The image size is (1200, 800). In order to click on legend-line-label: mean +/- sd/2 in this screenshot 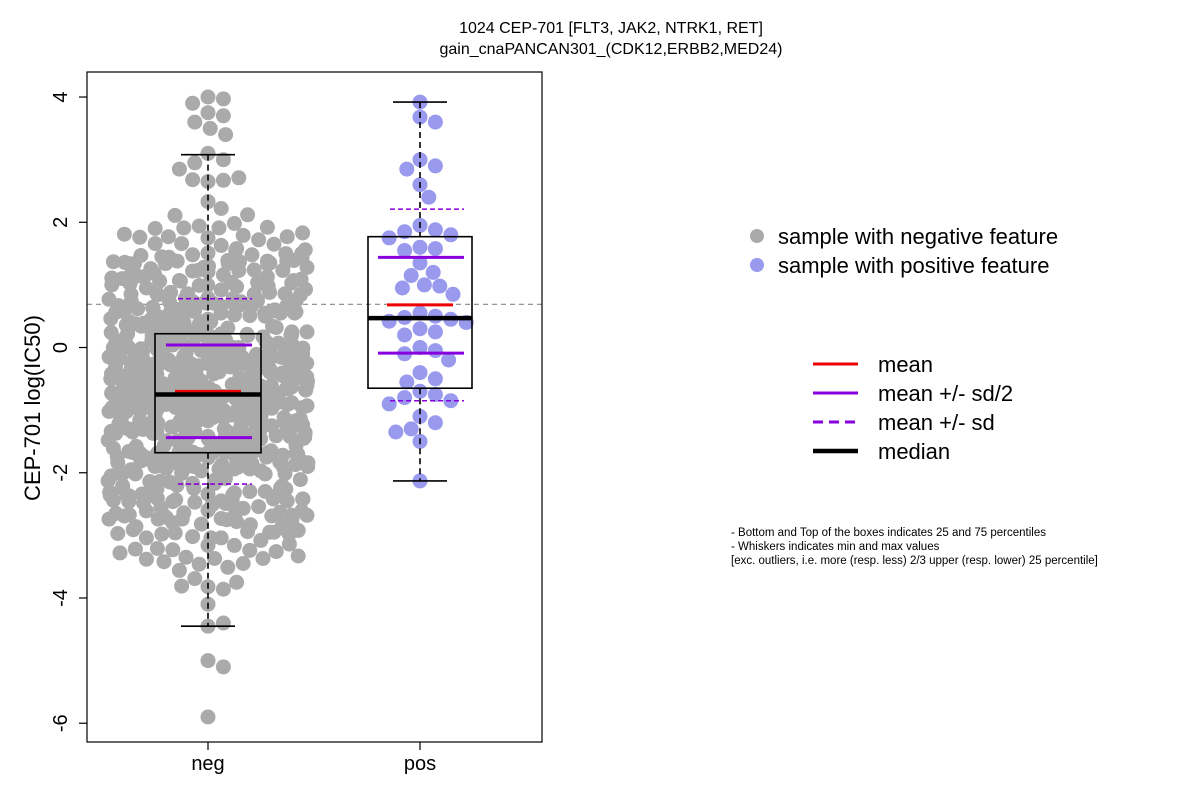, I will do `click(945, 393)`.